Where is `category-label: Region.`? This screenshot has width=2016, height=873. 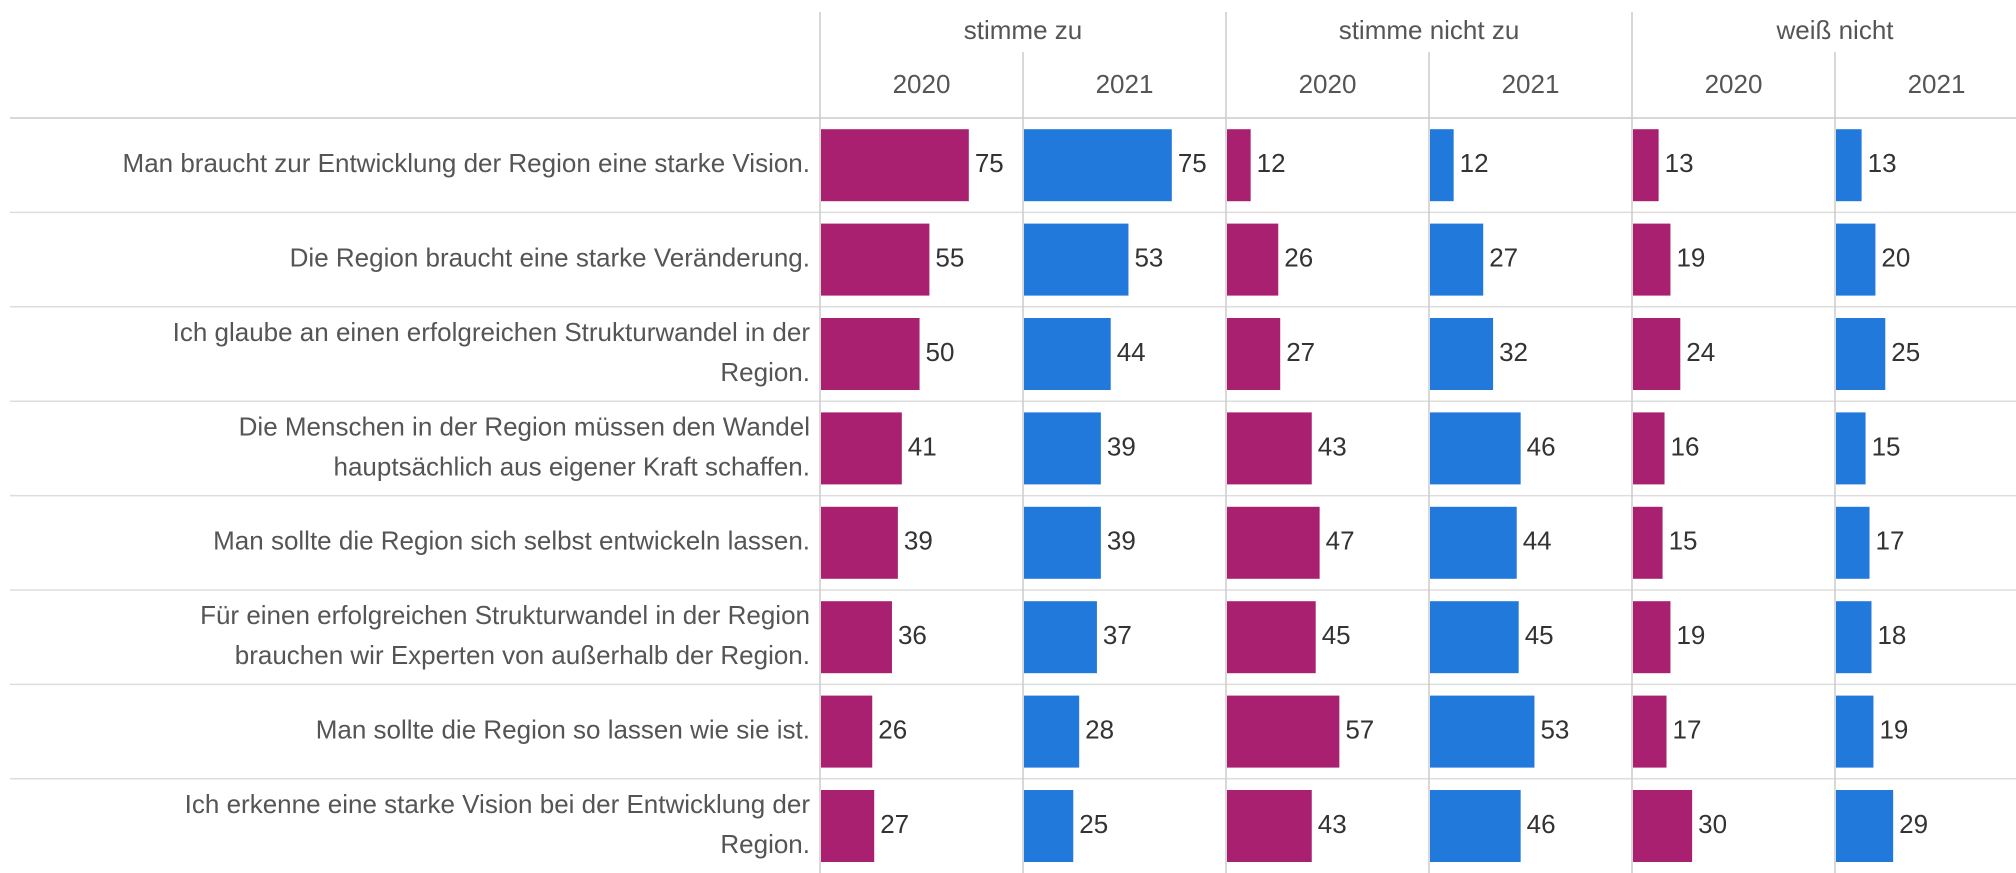
category-label: Region. is located at coordinates (765, 372).